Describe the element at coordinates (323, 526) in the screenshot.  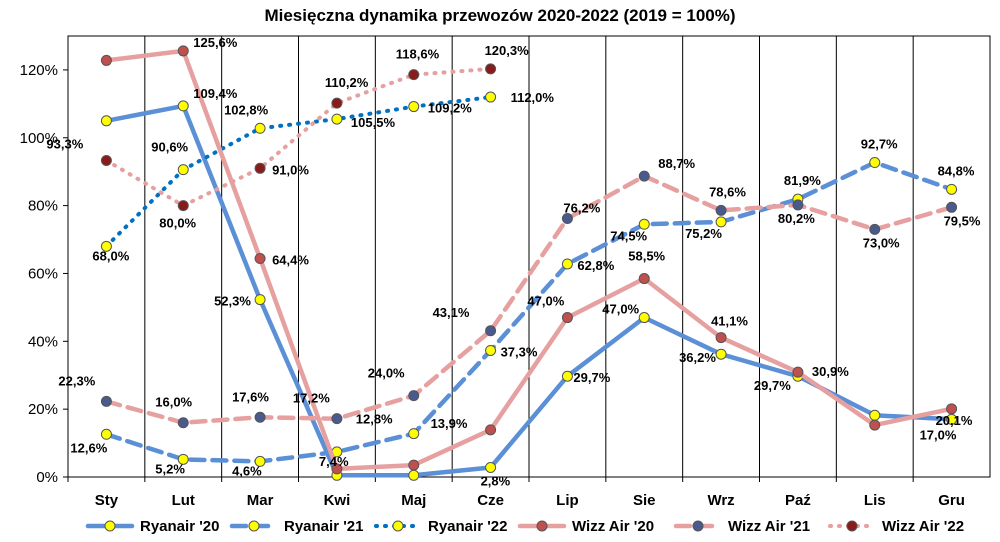
I see `legend-label: Ryanair '21` at that location.